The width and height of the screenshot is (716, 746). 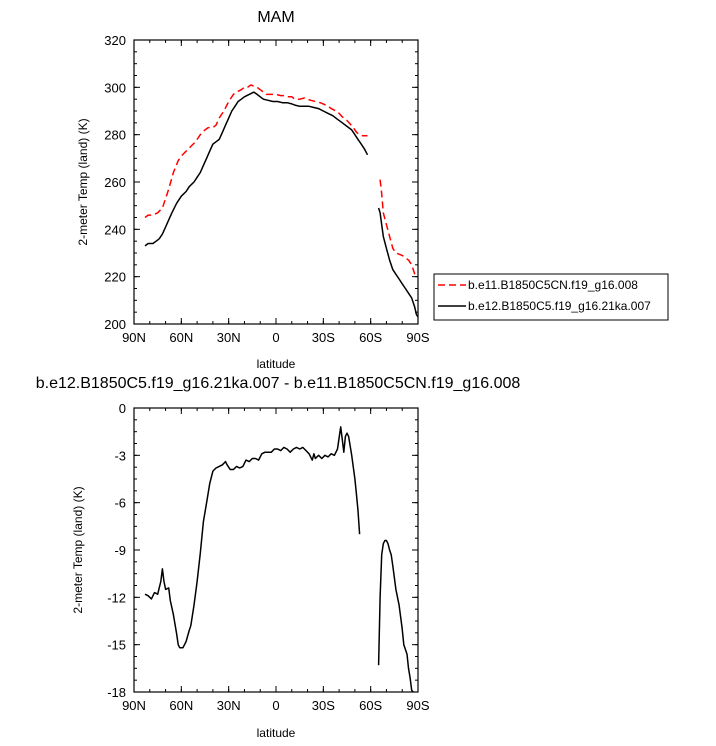 I want to click on top-chart-x-tick-label: 30N, so click(x=229, y=337).